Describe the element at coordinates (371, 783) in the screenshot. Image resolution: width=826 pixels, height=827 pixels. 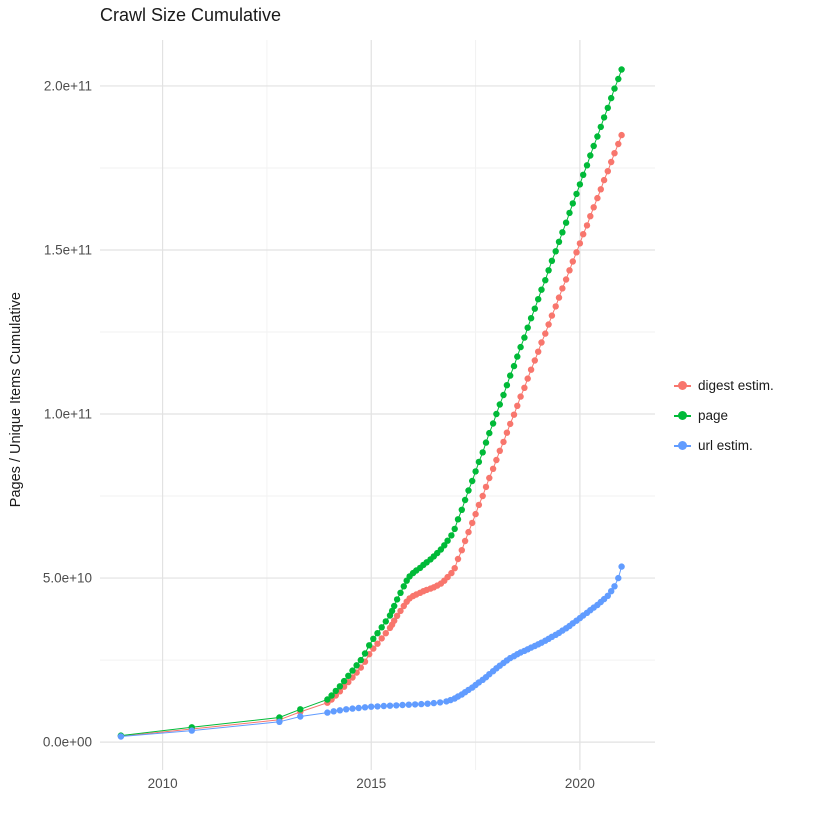
I see `x-tick-label: 2015` at that location.